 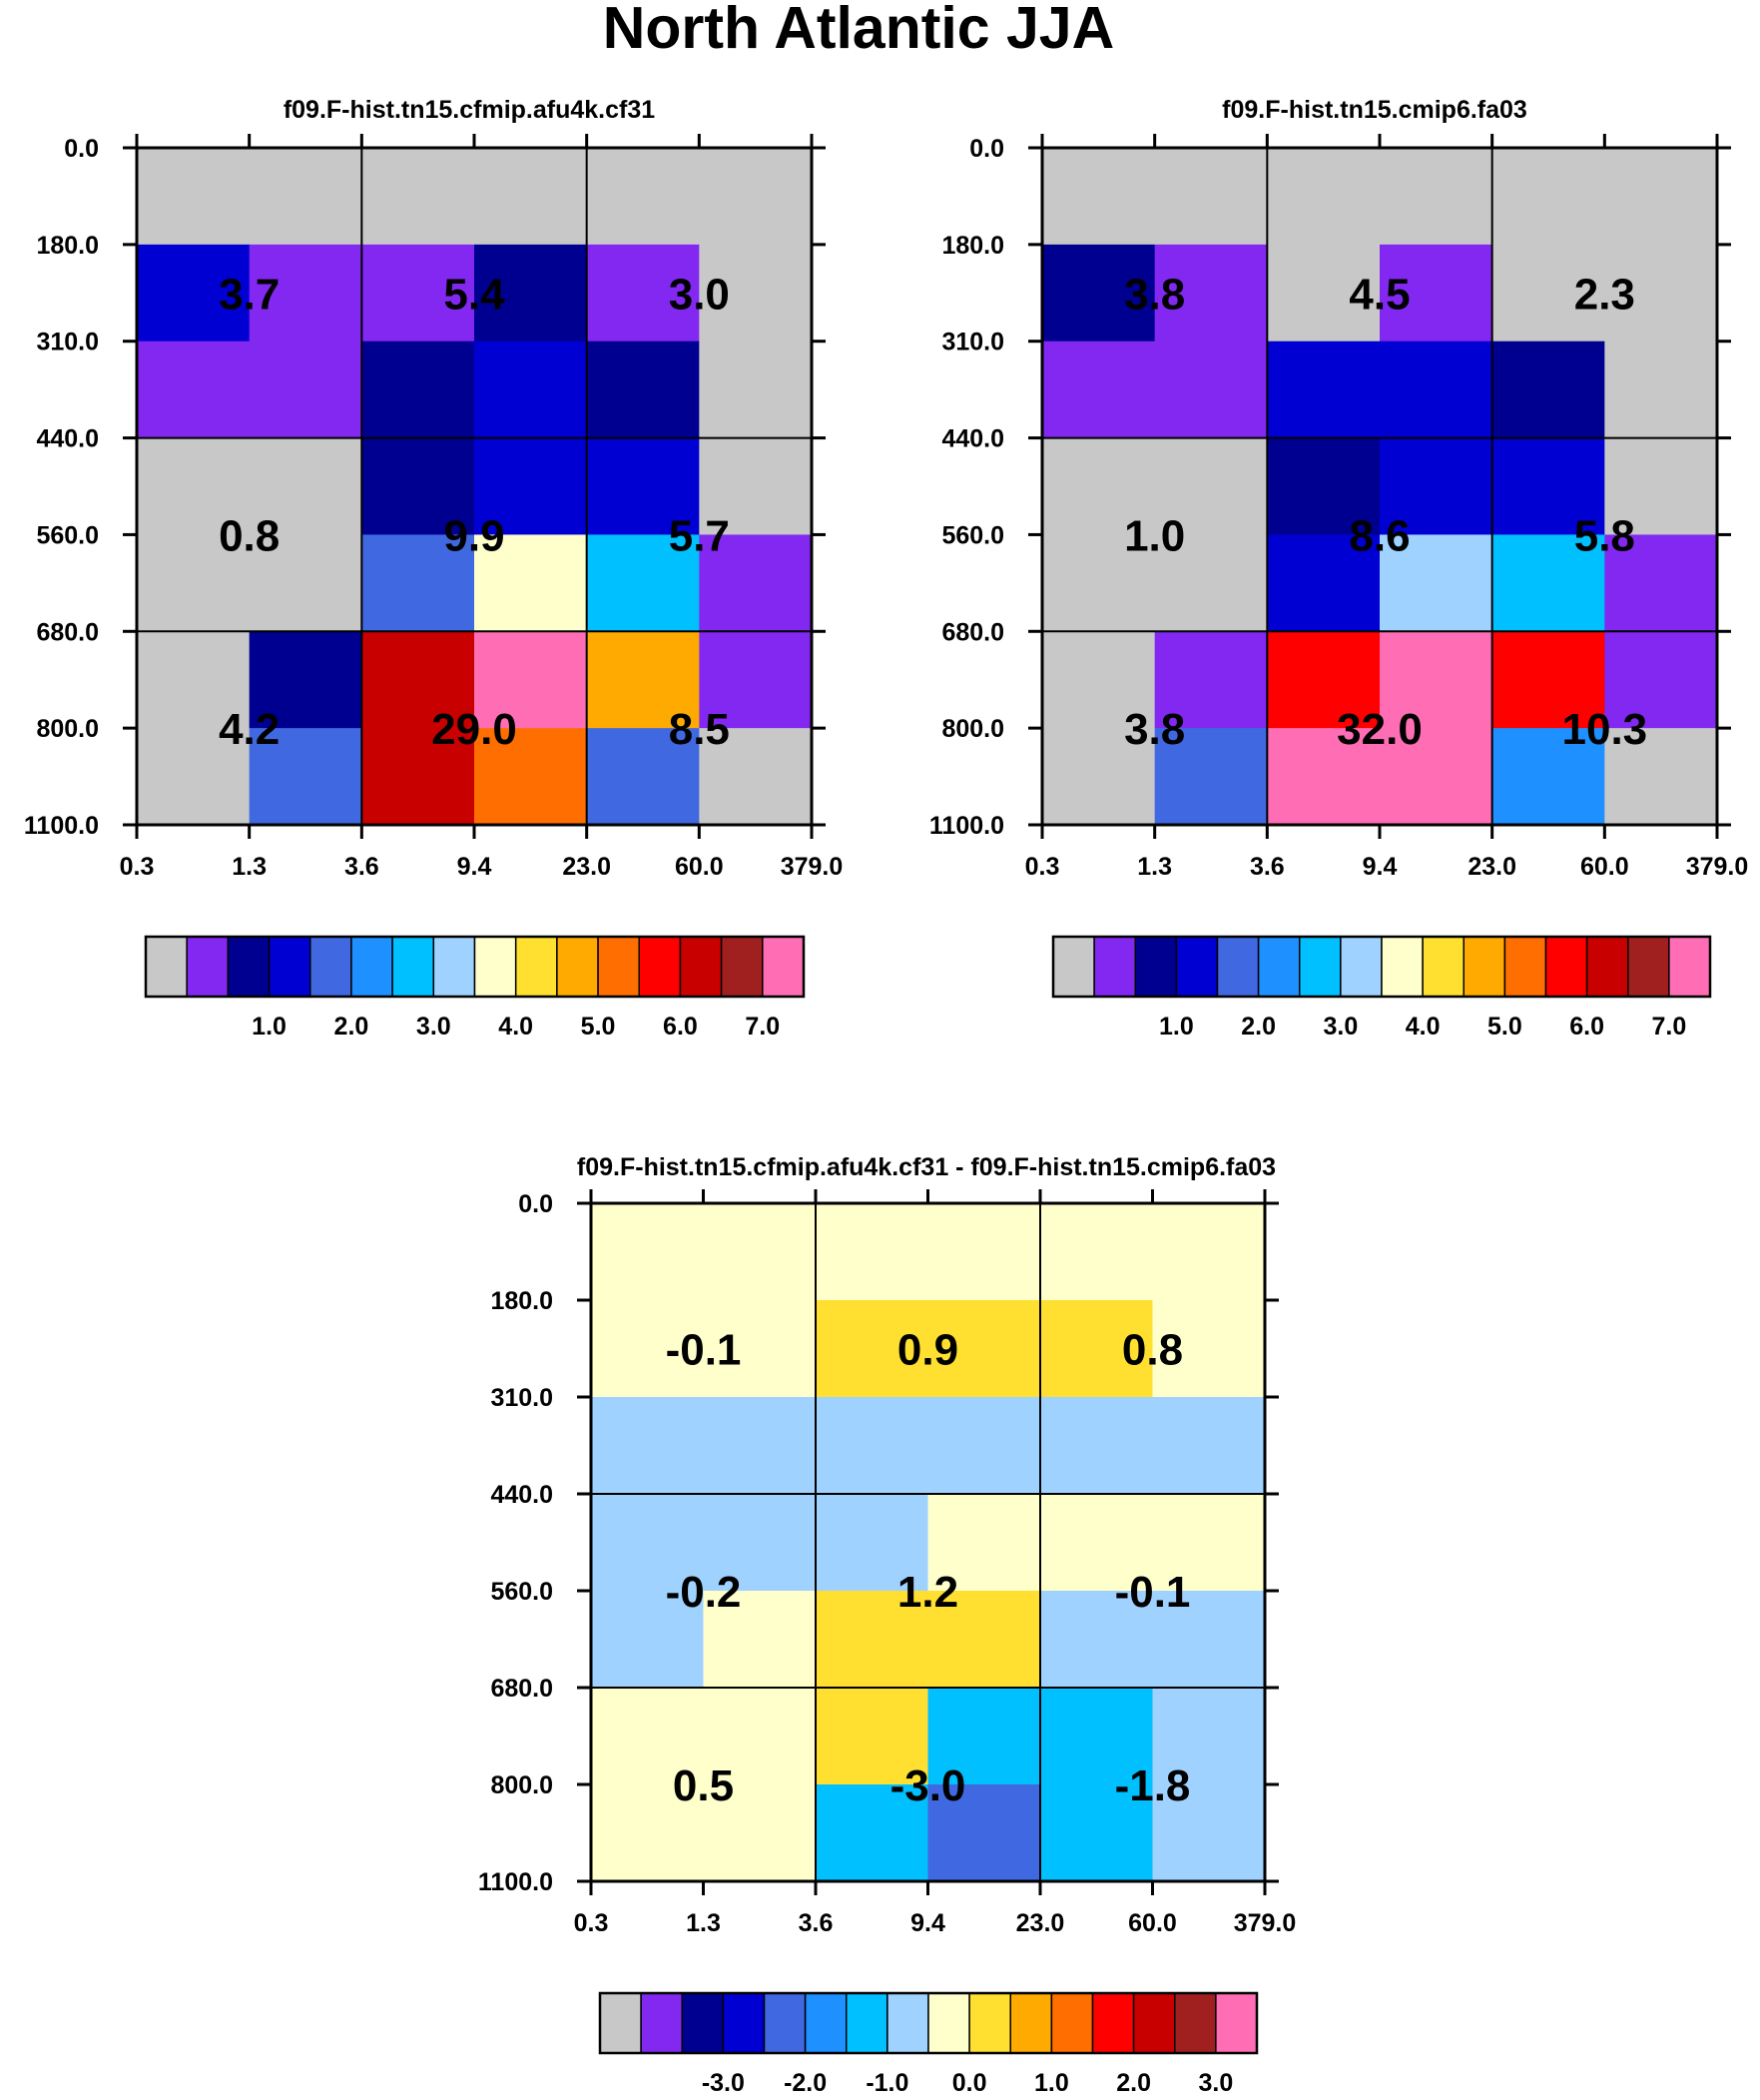 What do you see at coordinates (418, 777) in the screenshot?
I see `heatmap-cell-dark-red` at bounding box center [418, 777].